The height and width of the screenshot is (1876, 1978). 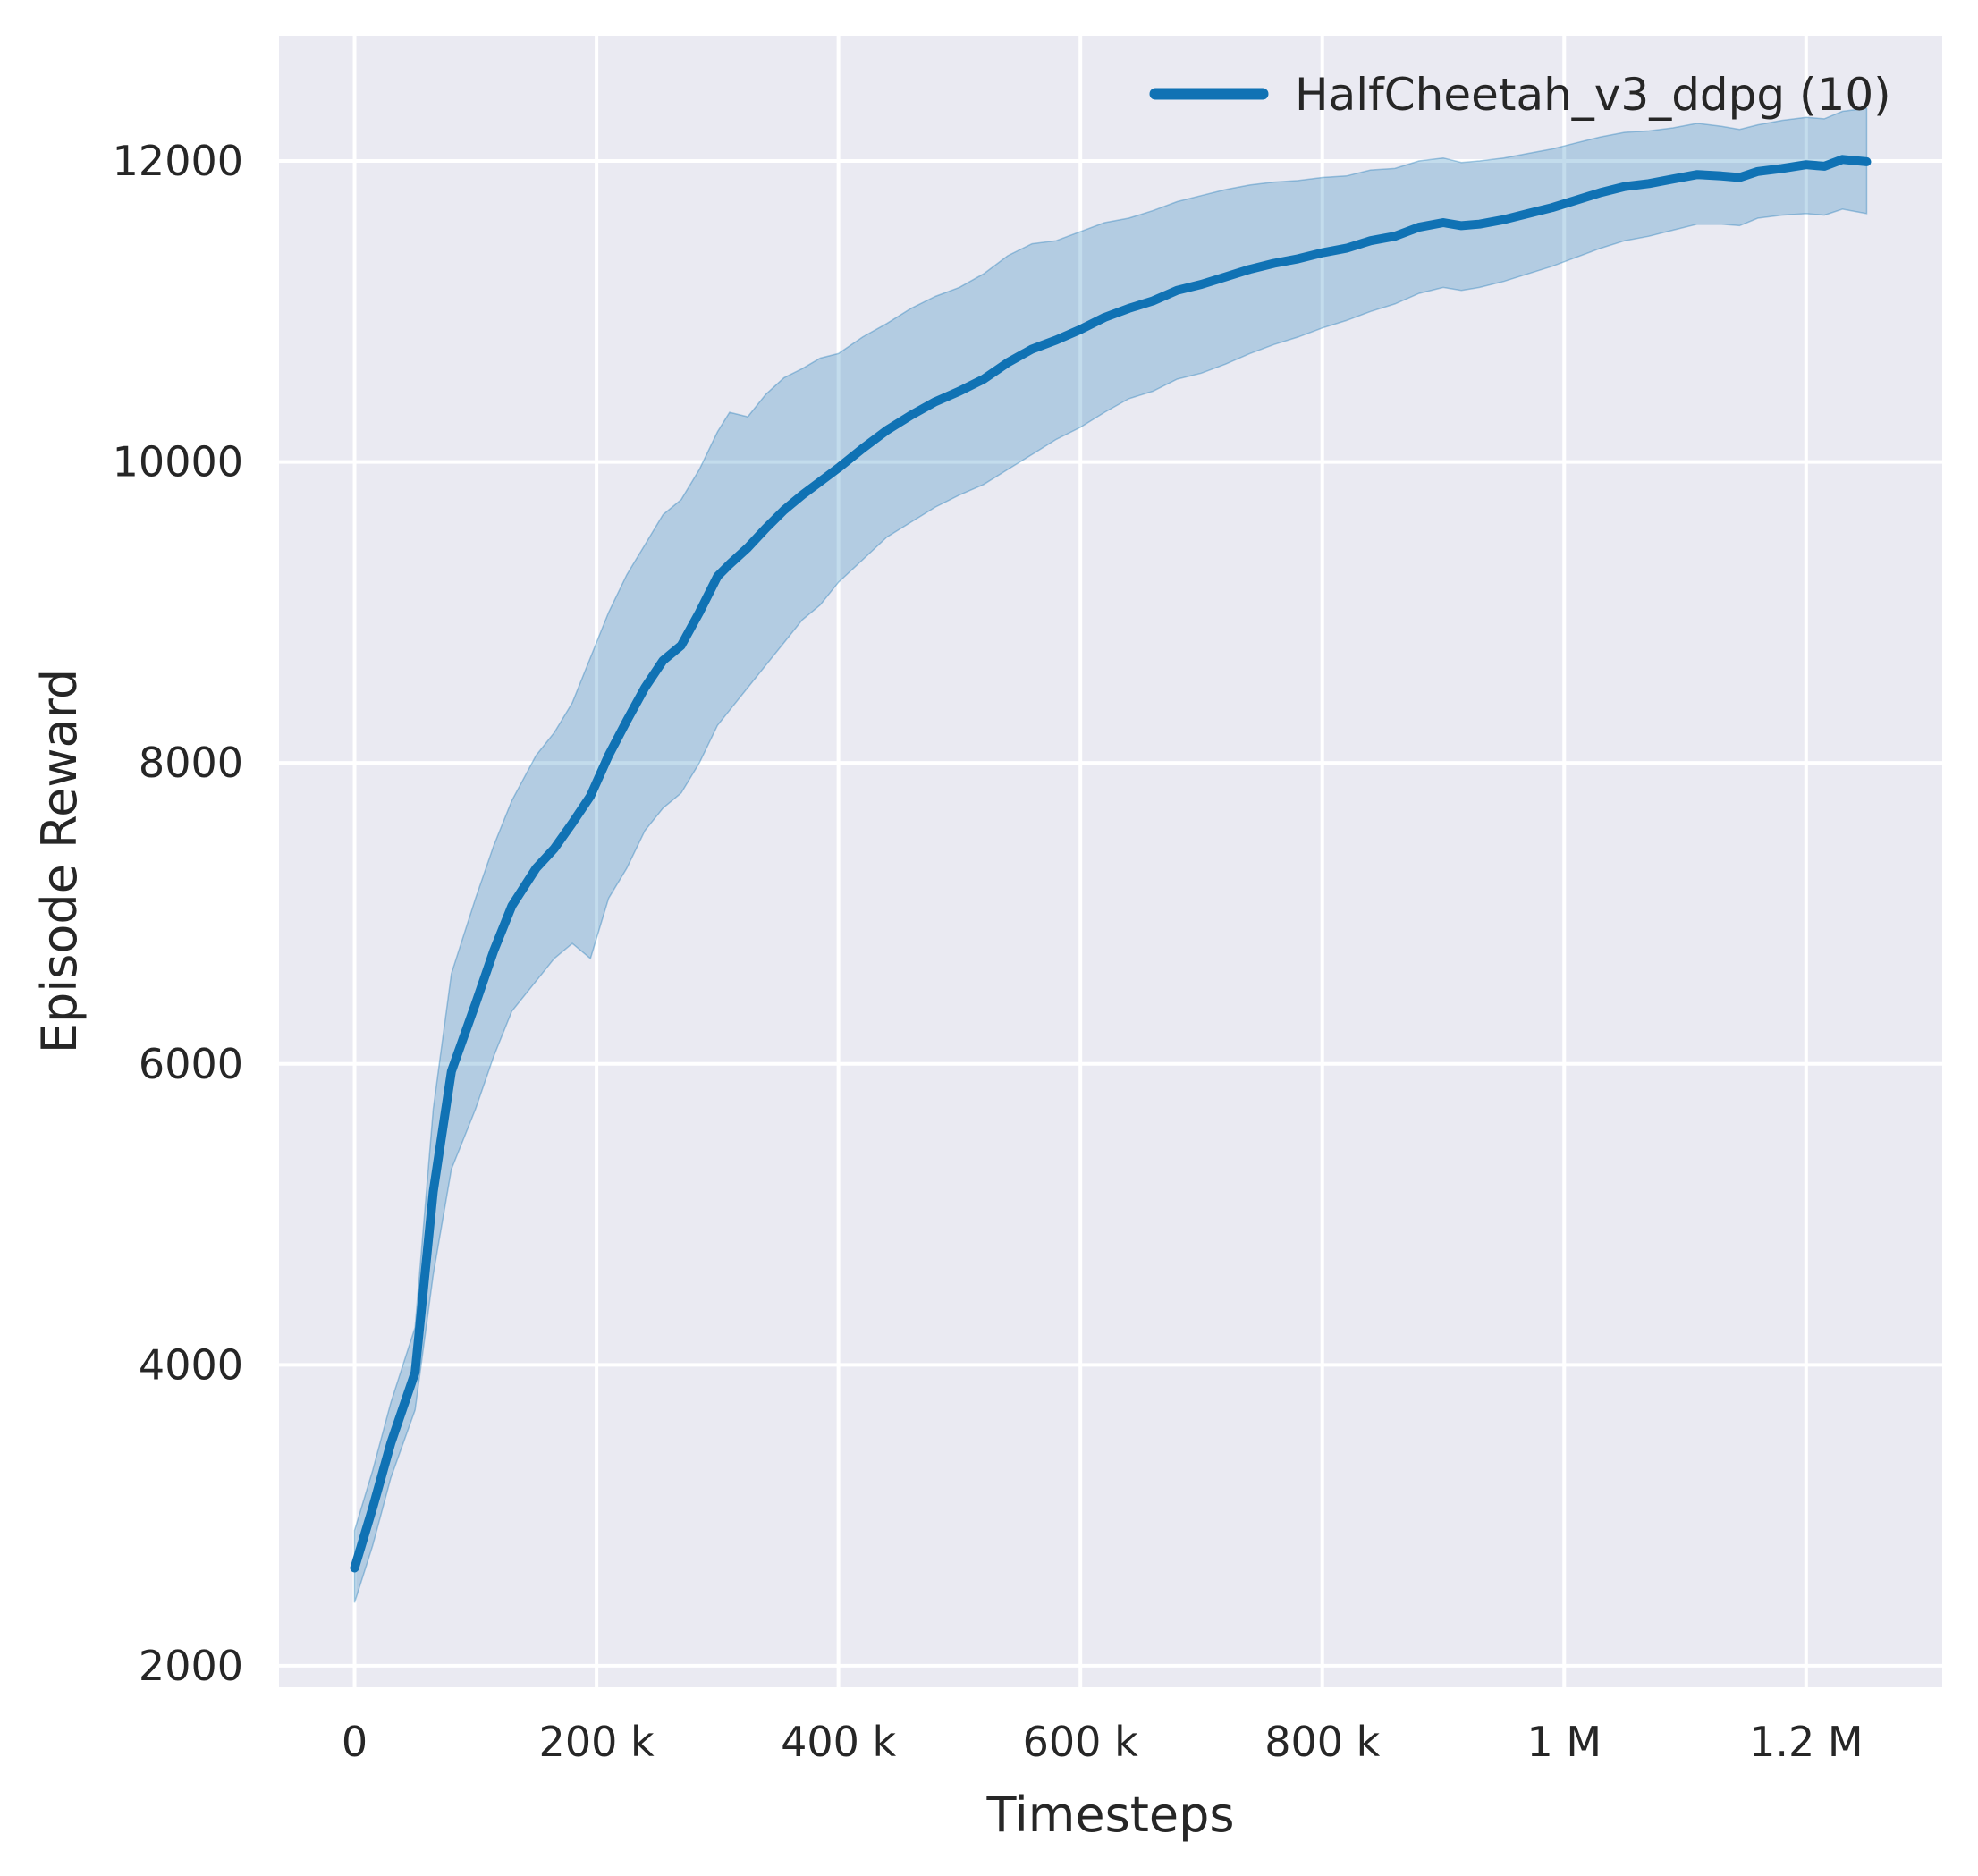 What do you see at coordinates (59, 861) in the screenshot?
I see `y-axis-label: Episode Reward` at bounding box center [59, 861].